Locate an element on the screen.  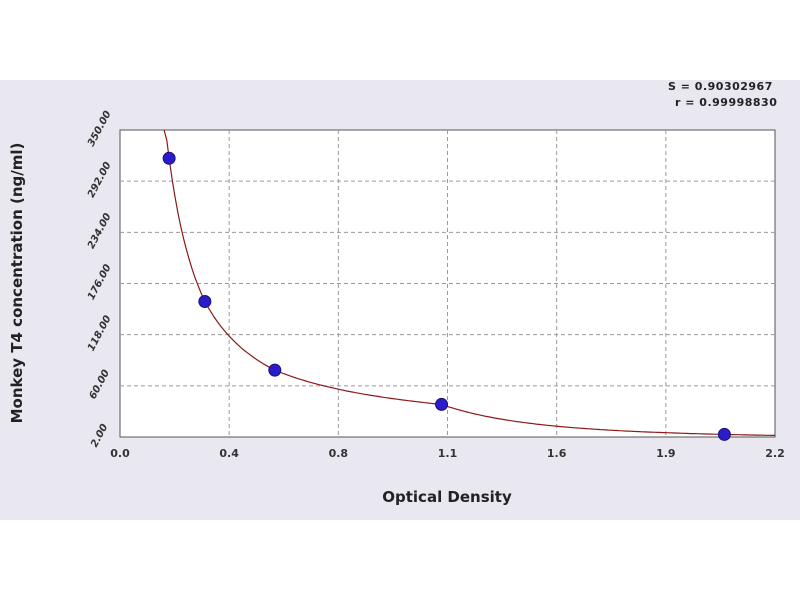
x-tick-labels: 0.0 0.4 0.8 1.1 1.6 1.9 2.2 is located at coordinates (447, 453).